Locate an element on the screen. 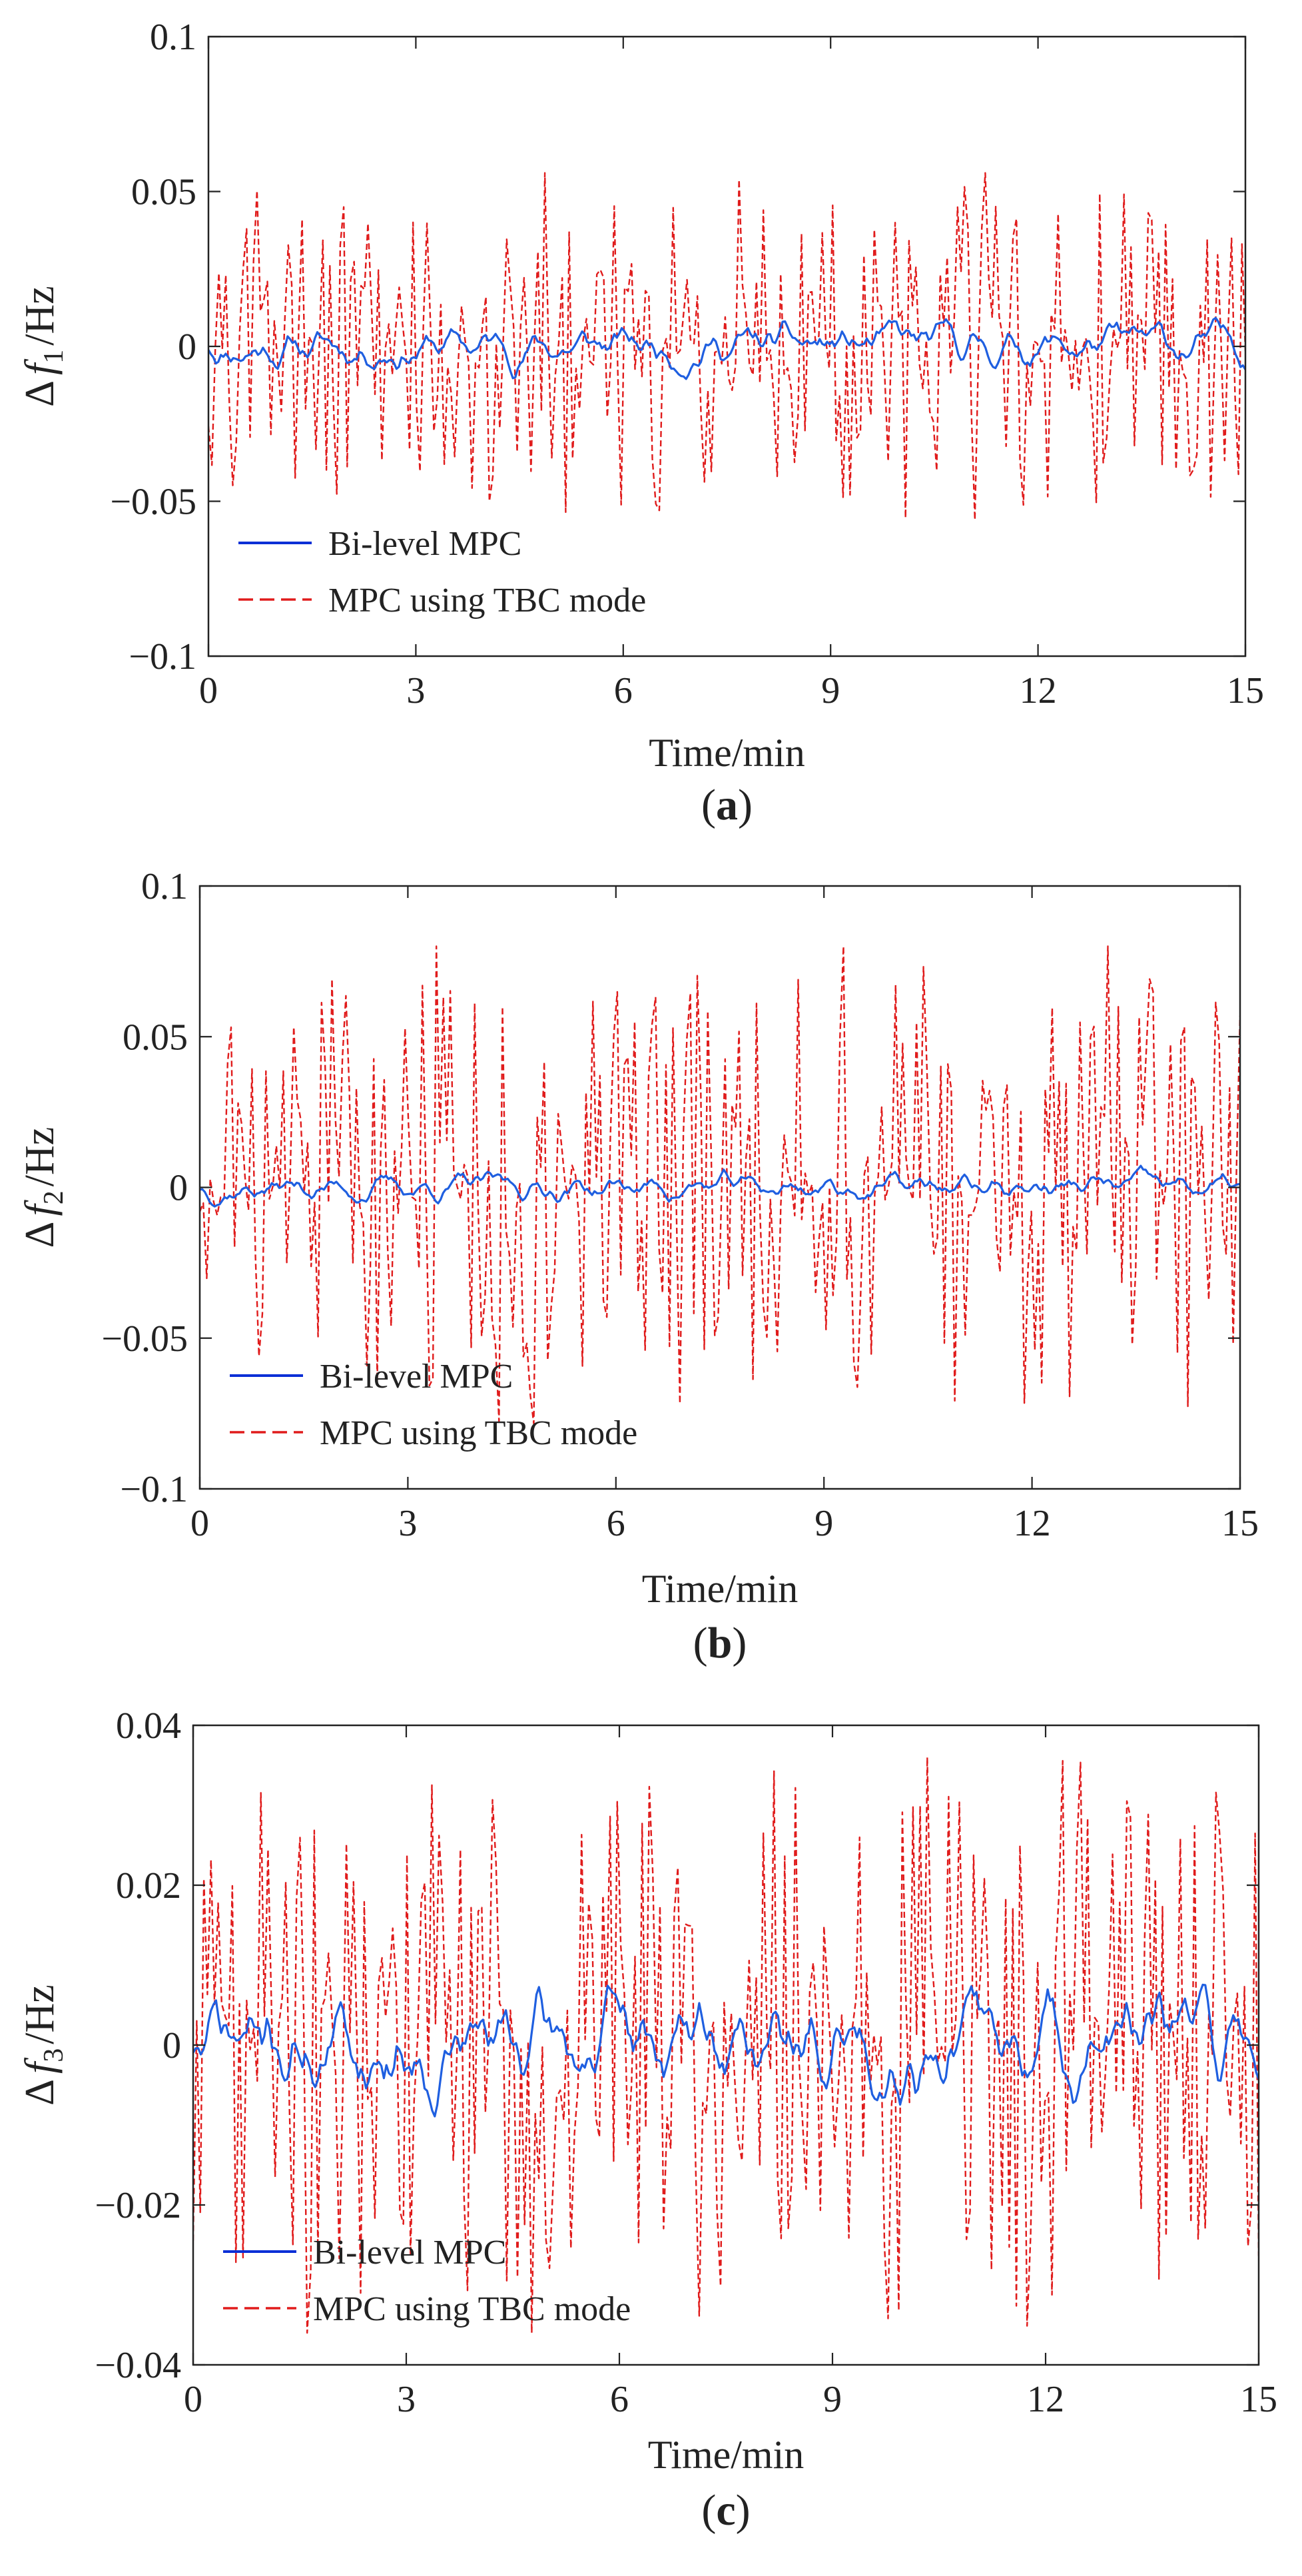 Image resolution: width=1302 pixels, height=2576 pixels. series-line-tbc-a is located at coordinates (726, 346).